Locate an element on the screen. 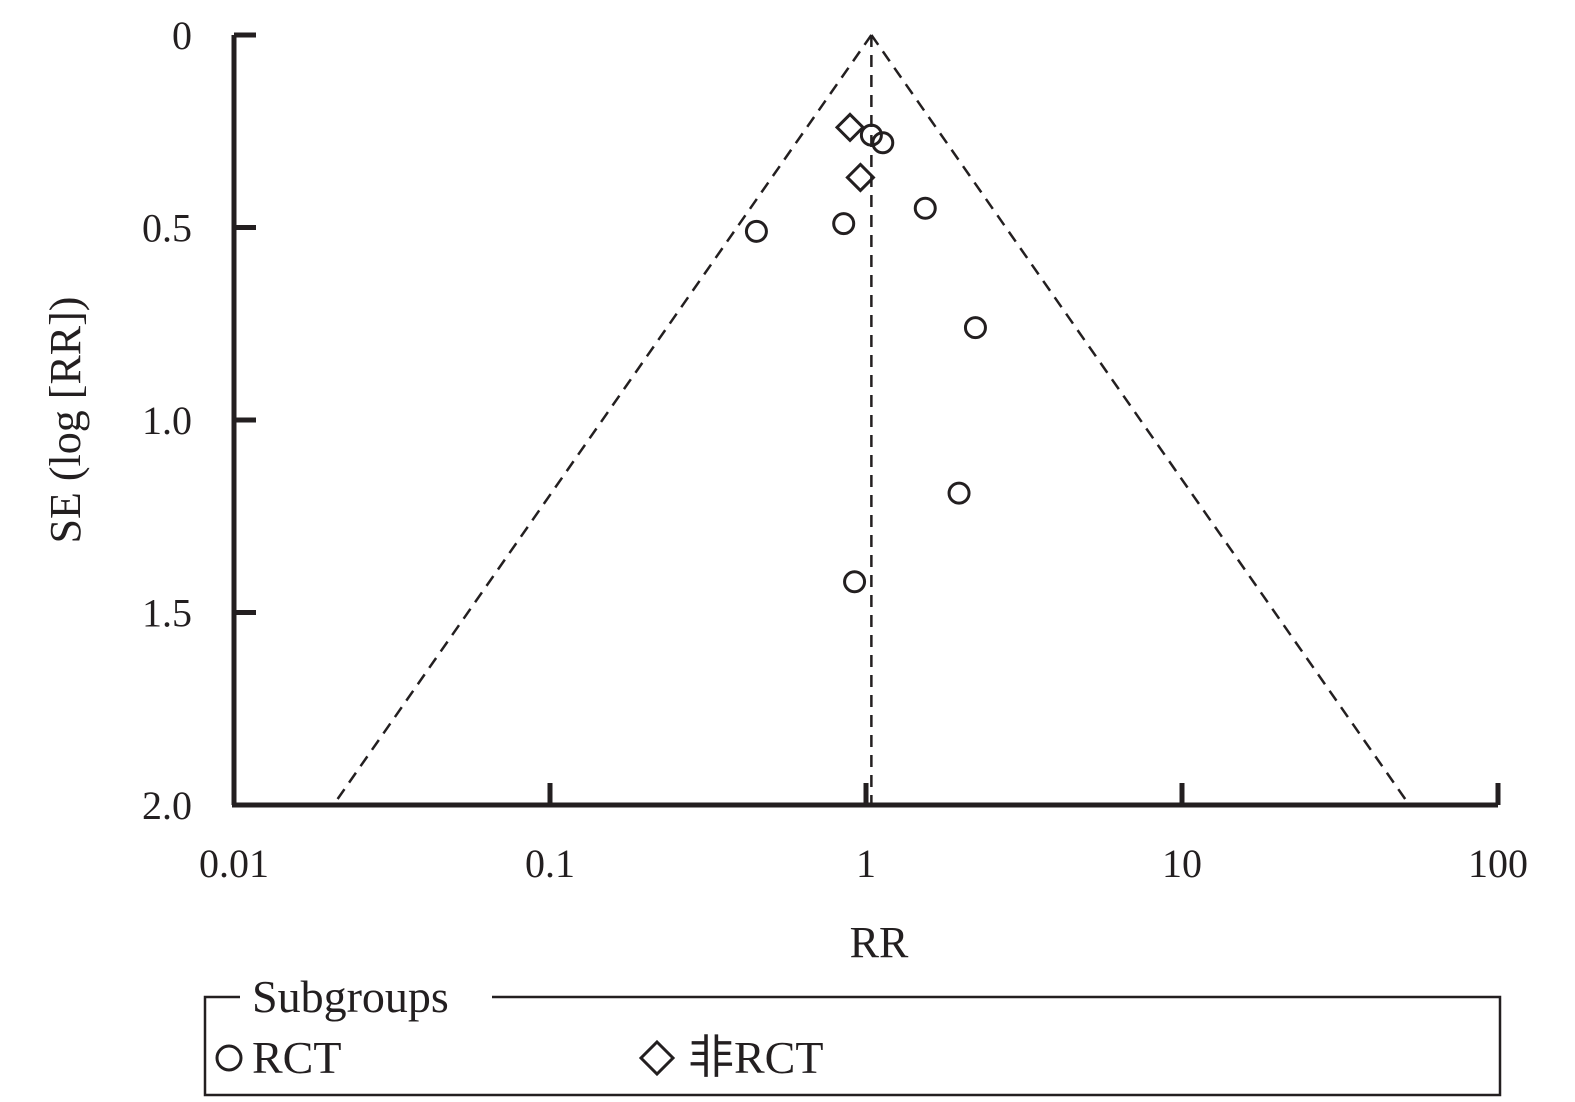  legend-frame is located at coordinates (852, 1046).